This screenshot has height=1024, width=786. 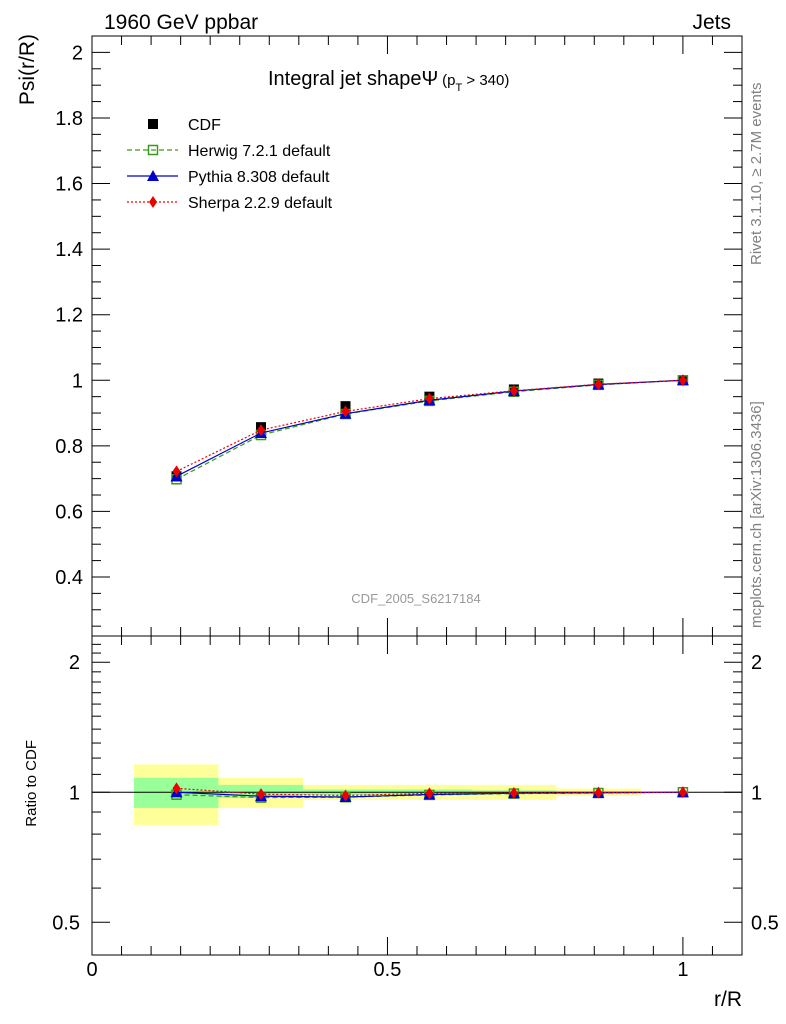 I want to click on x-tick-label: 1, so click(x=682, y=970).